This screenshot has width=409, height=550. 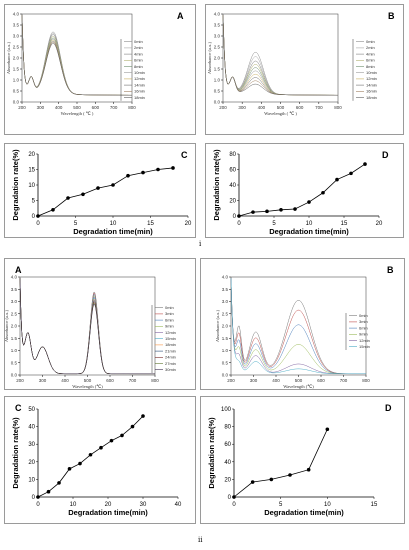 I want to click on y-tick-label: 3.0, so click(x=217, y=36).